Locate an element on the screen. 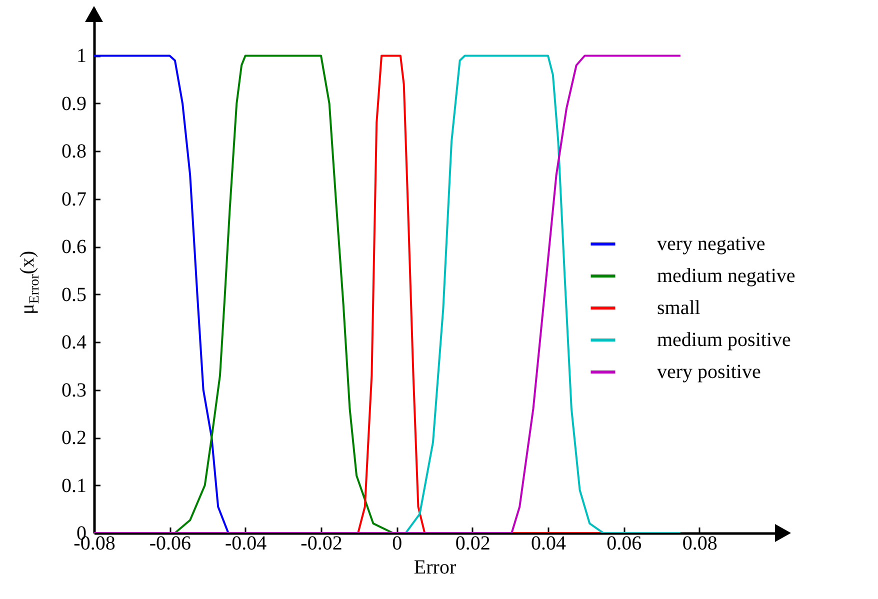  y-tick-label: 0.2 is located at coordinates (74, 438).